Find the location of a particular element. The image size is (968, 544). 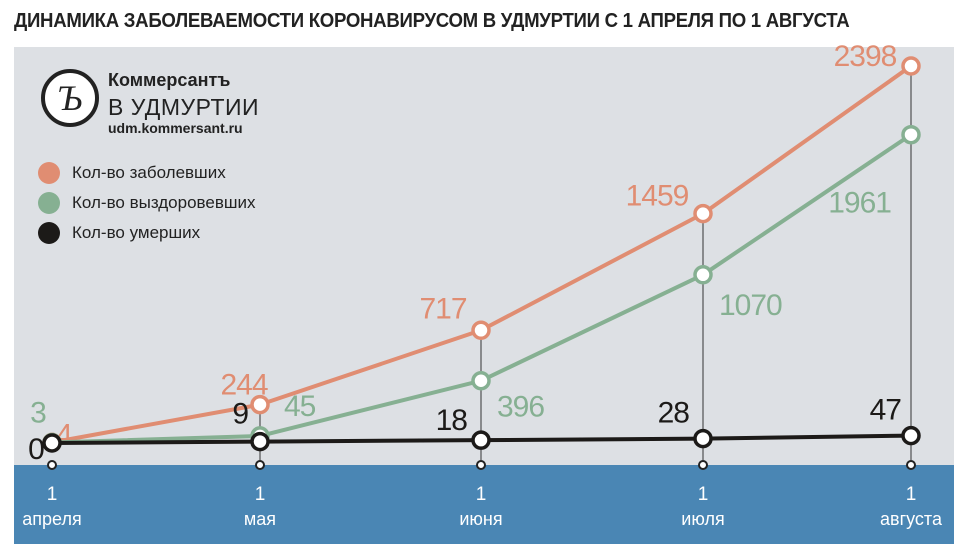

legend-label-infected: Кол-во заболевших is located at coordinates (149, 172).